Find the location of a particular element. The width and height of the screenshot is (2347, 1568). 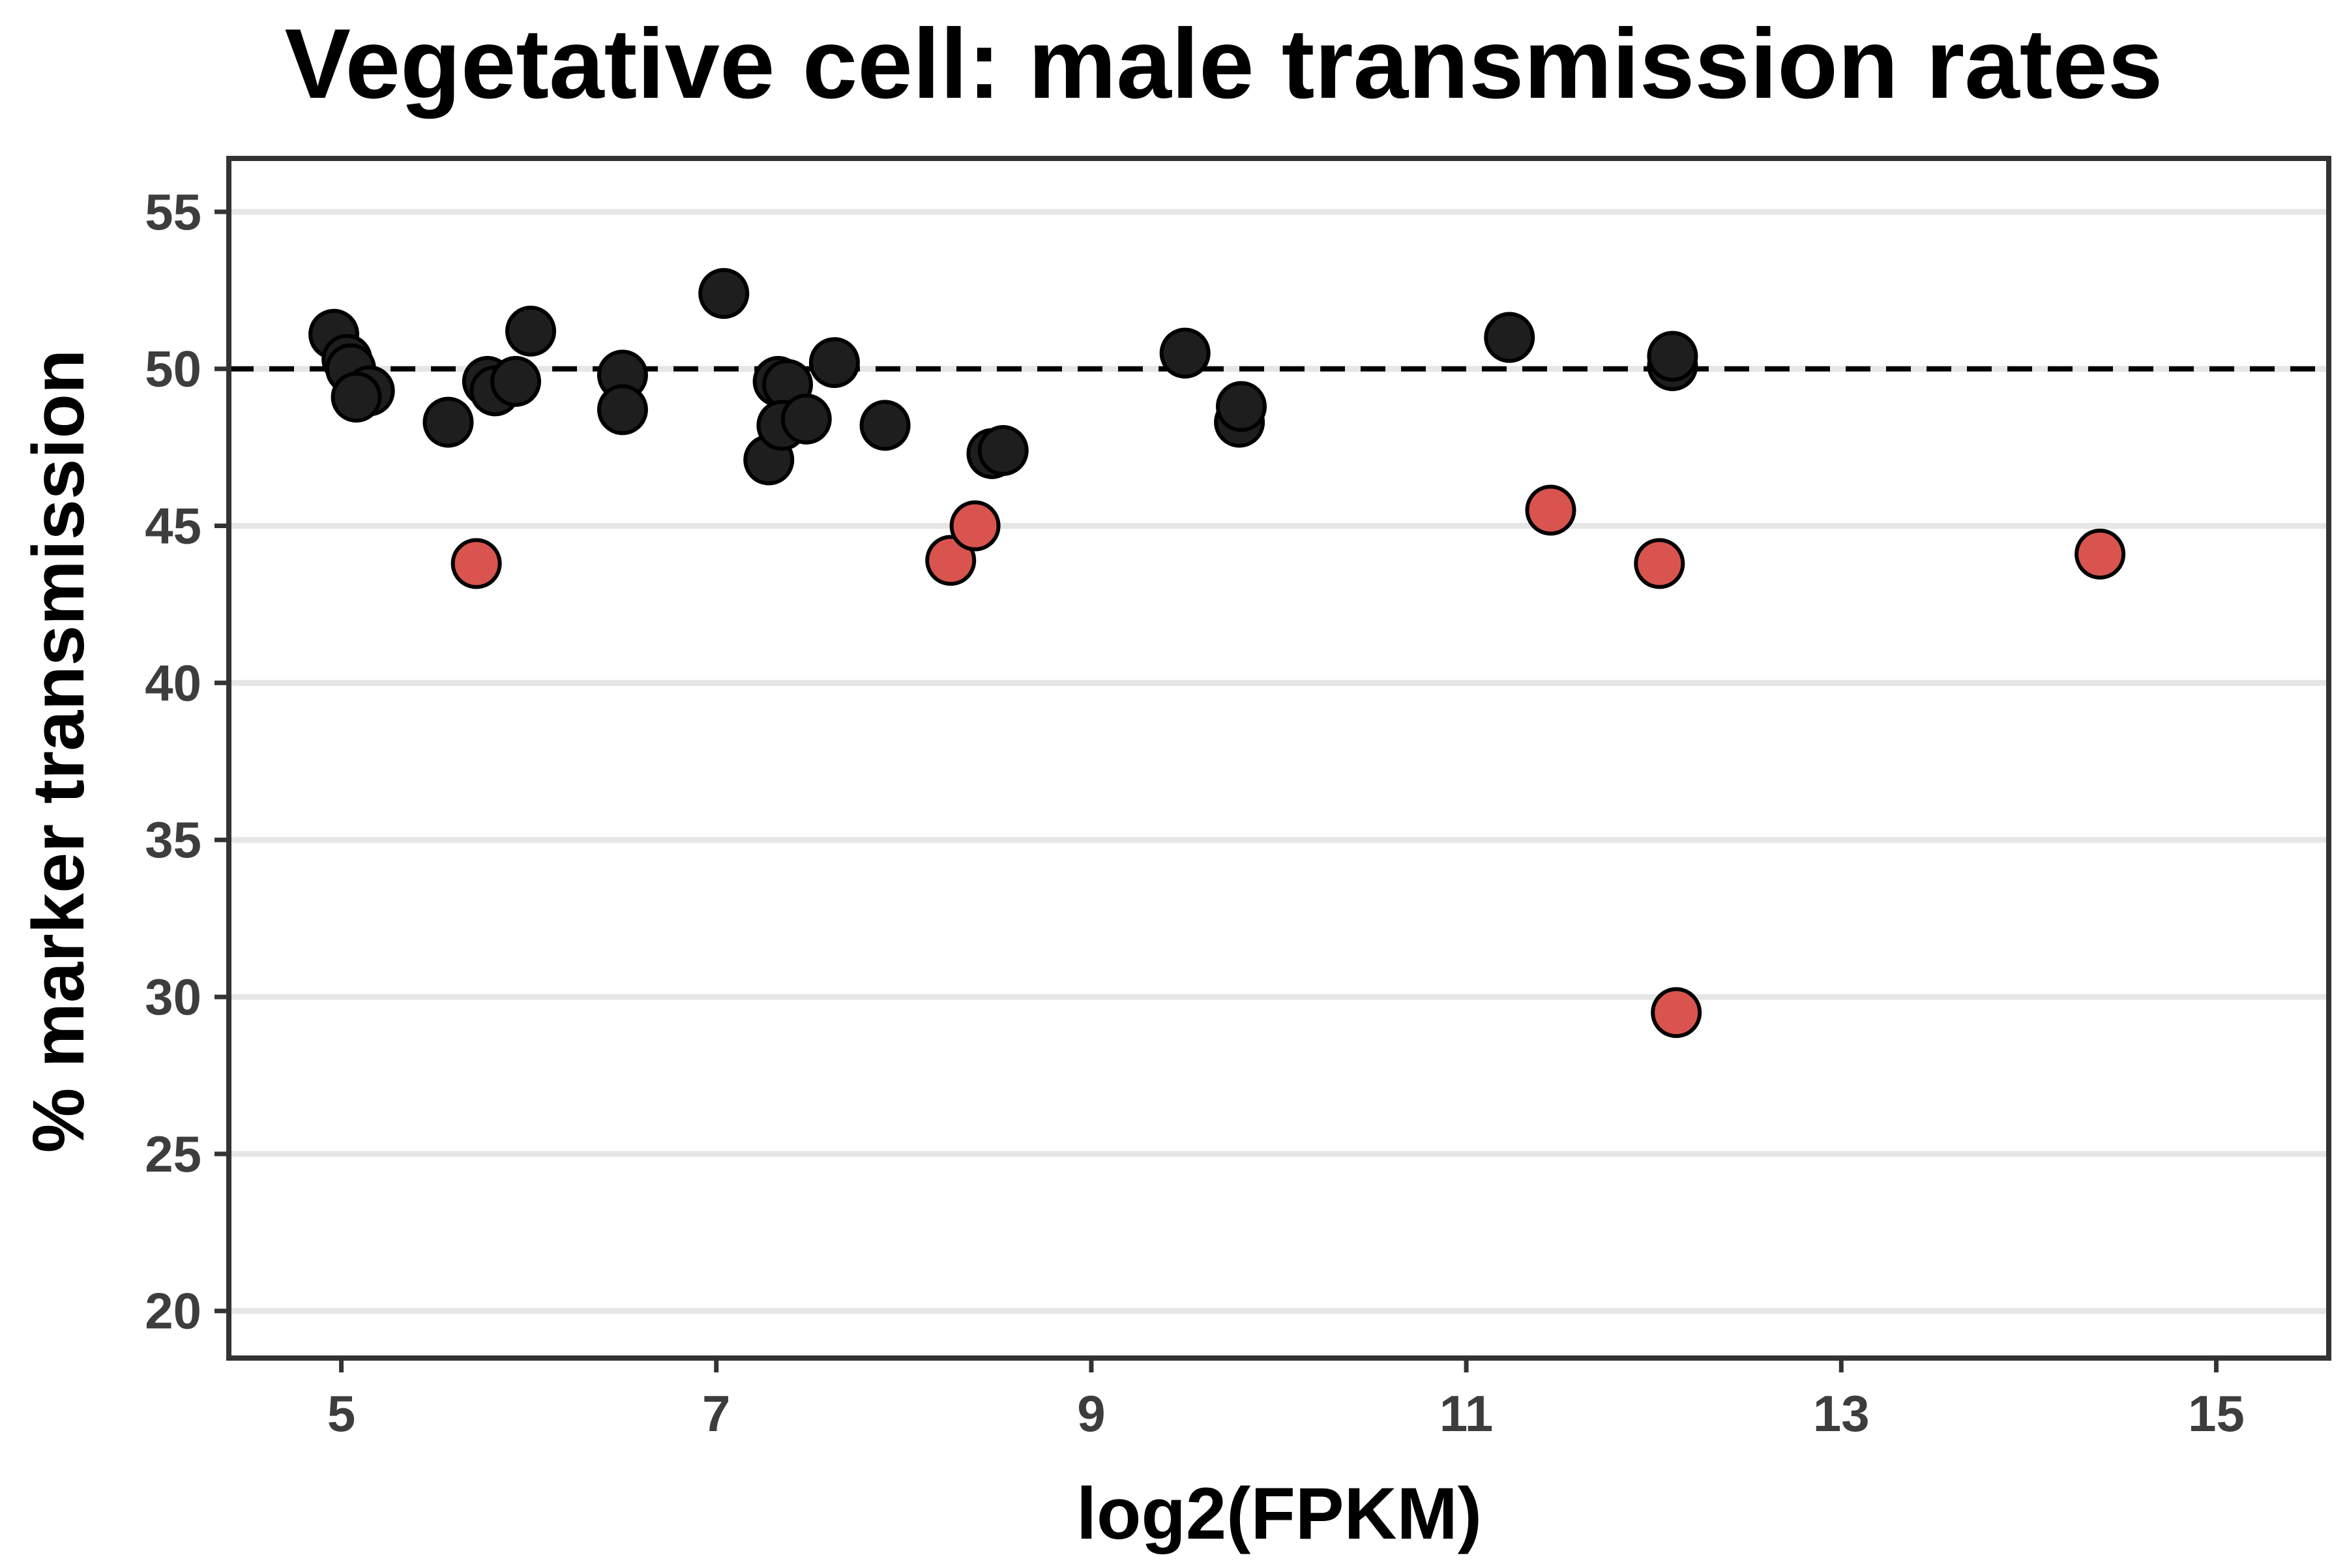

x-tick-label: 15 is located at coordinates (2216, 1413).